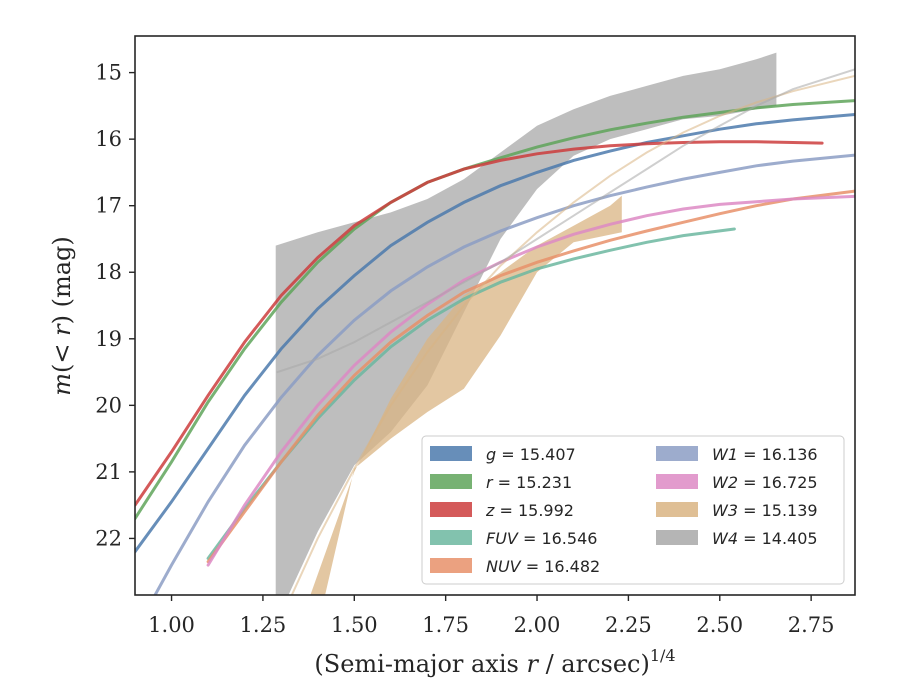 This screenshot has height=700, width=900. I want to click on legend-frame, so click(633, 510).